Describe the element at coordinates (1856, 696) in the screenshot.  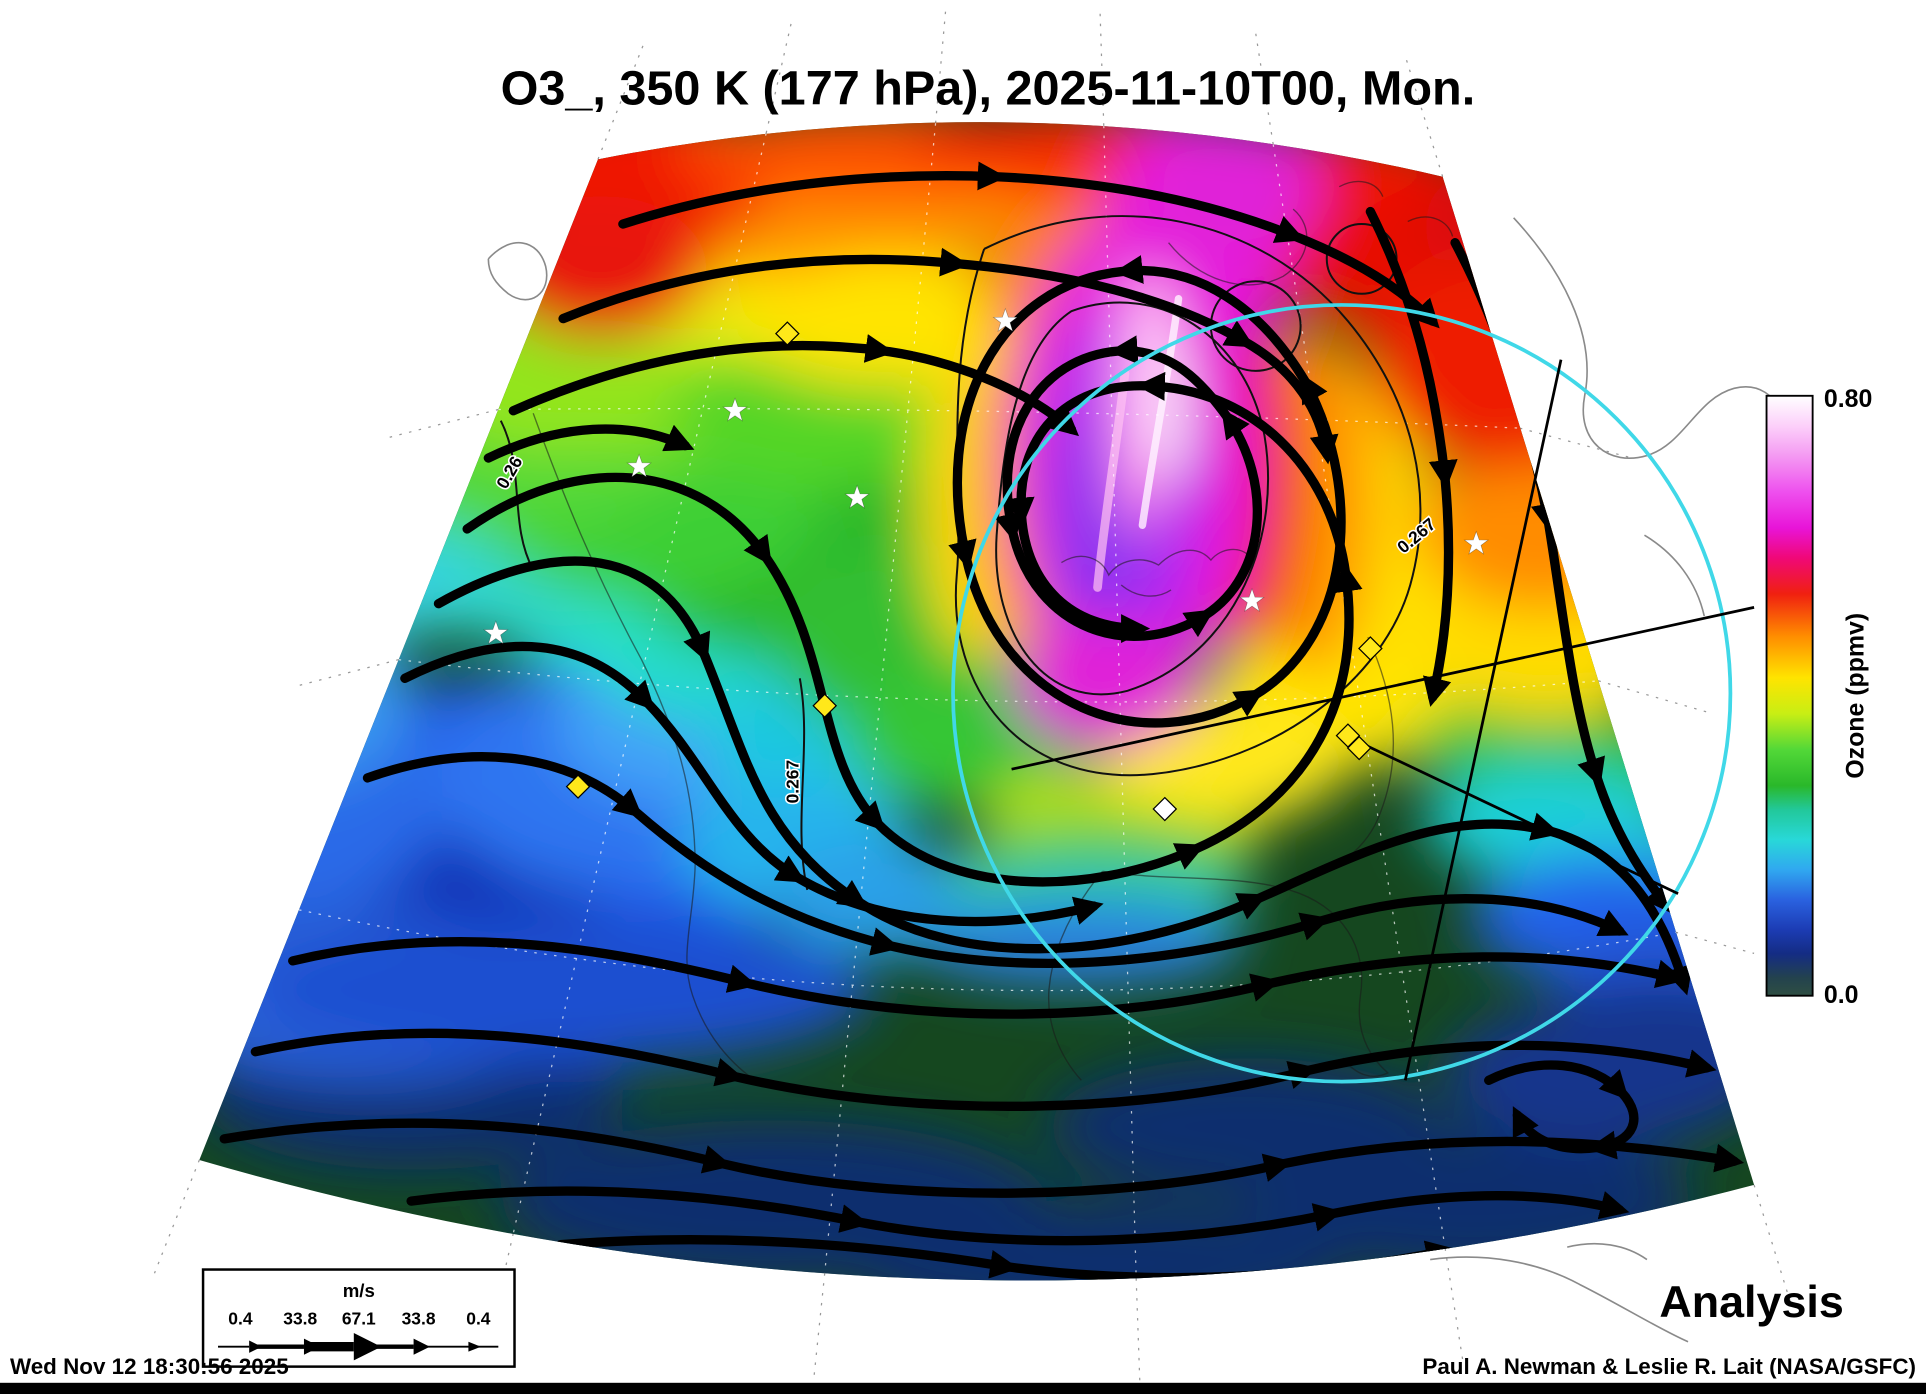
I see `colorbar-axis-label: Ozone (ppmv)` at that location.